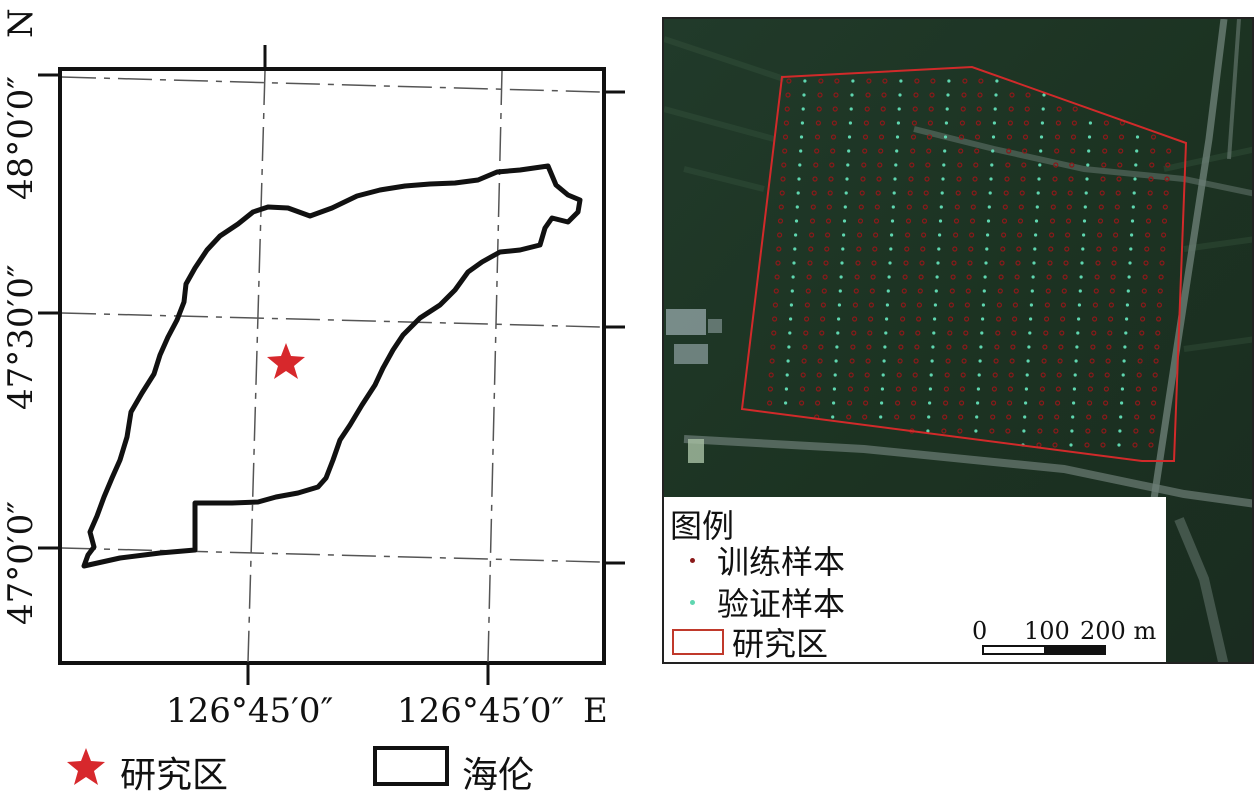 The image size is (1260, 798). I want to click on legend-title: 图例, so click(702, 526).